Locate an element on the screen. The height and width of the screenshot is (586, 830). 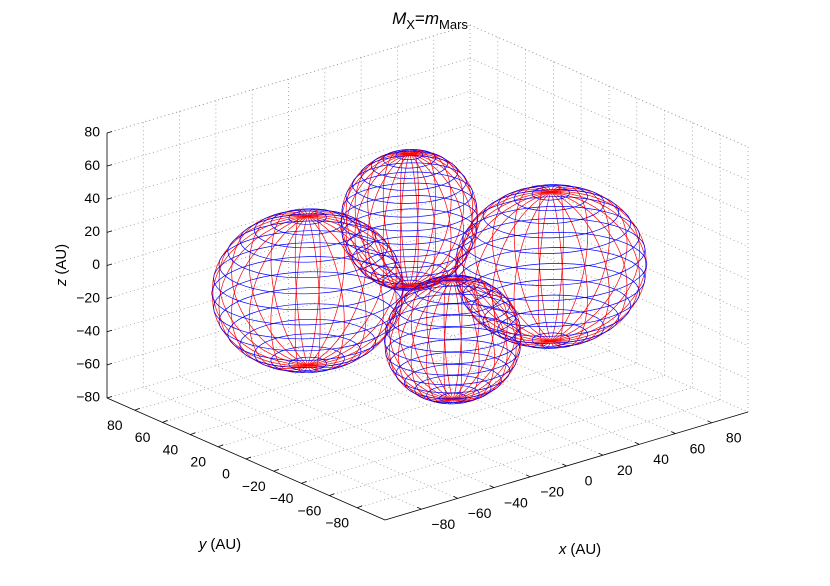
z-tick-label: 80 is located at coordinates (92, 132).